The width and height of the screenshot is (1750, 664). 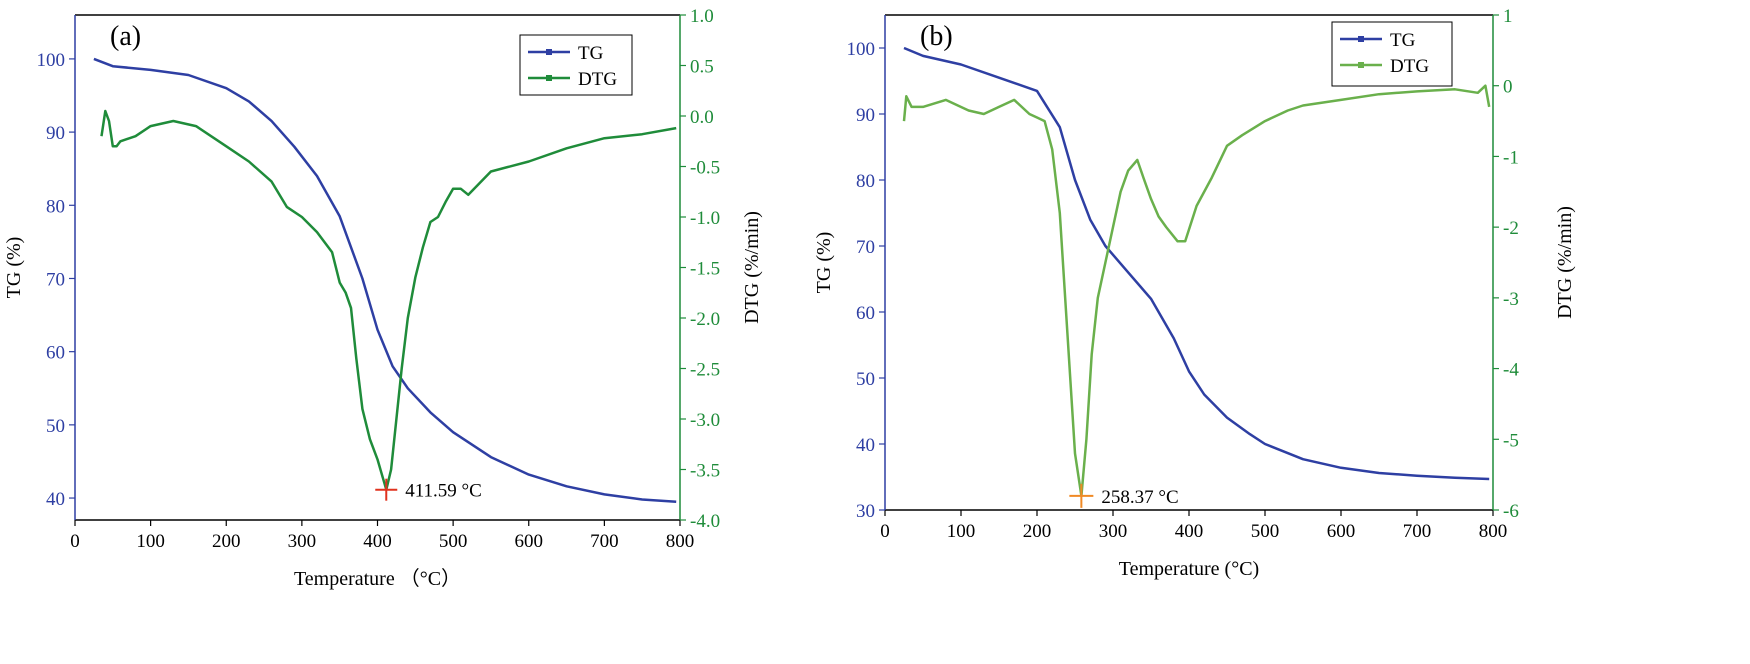 I want to click on y-right-tick-label: -1.0, so click(x=705, y=218).